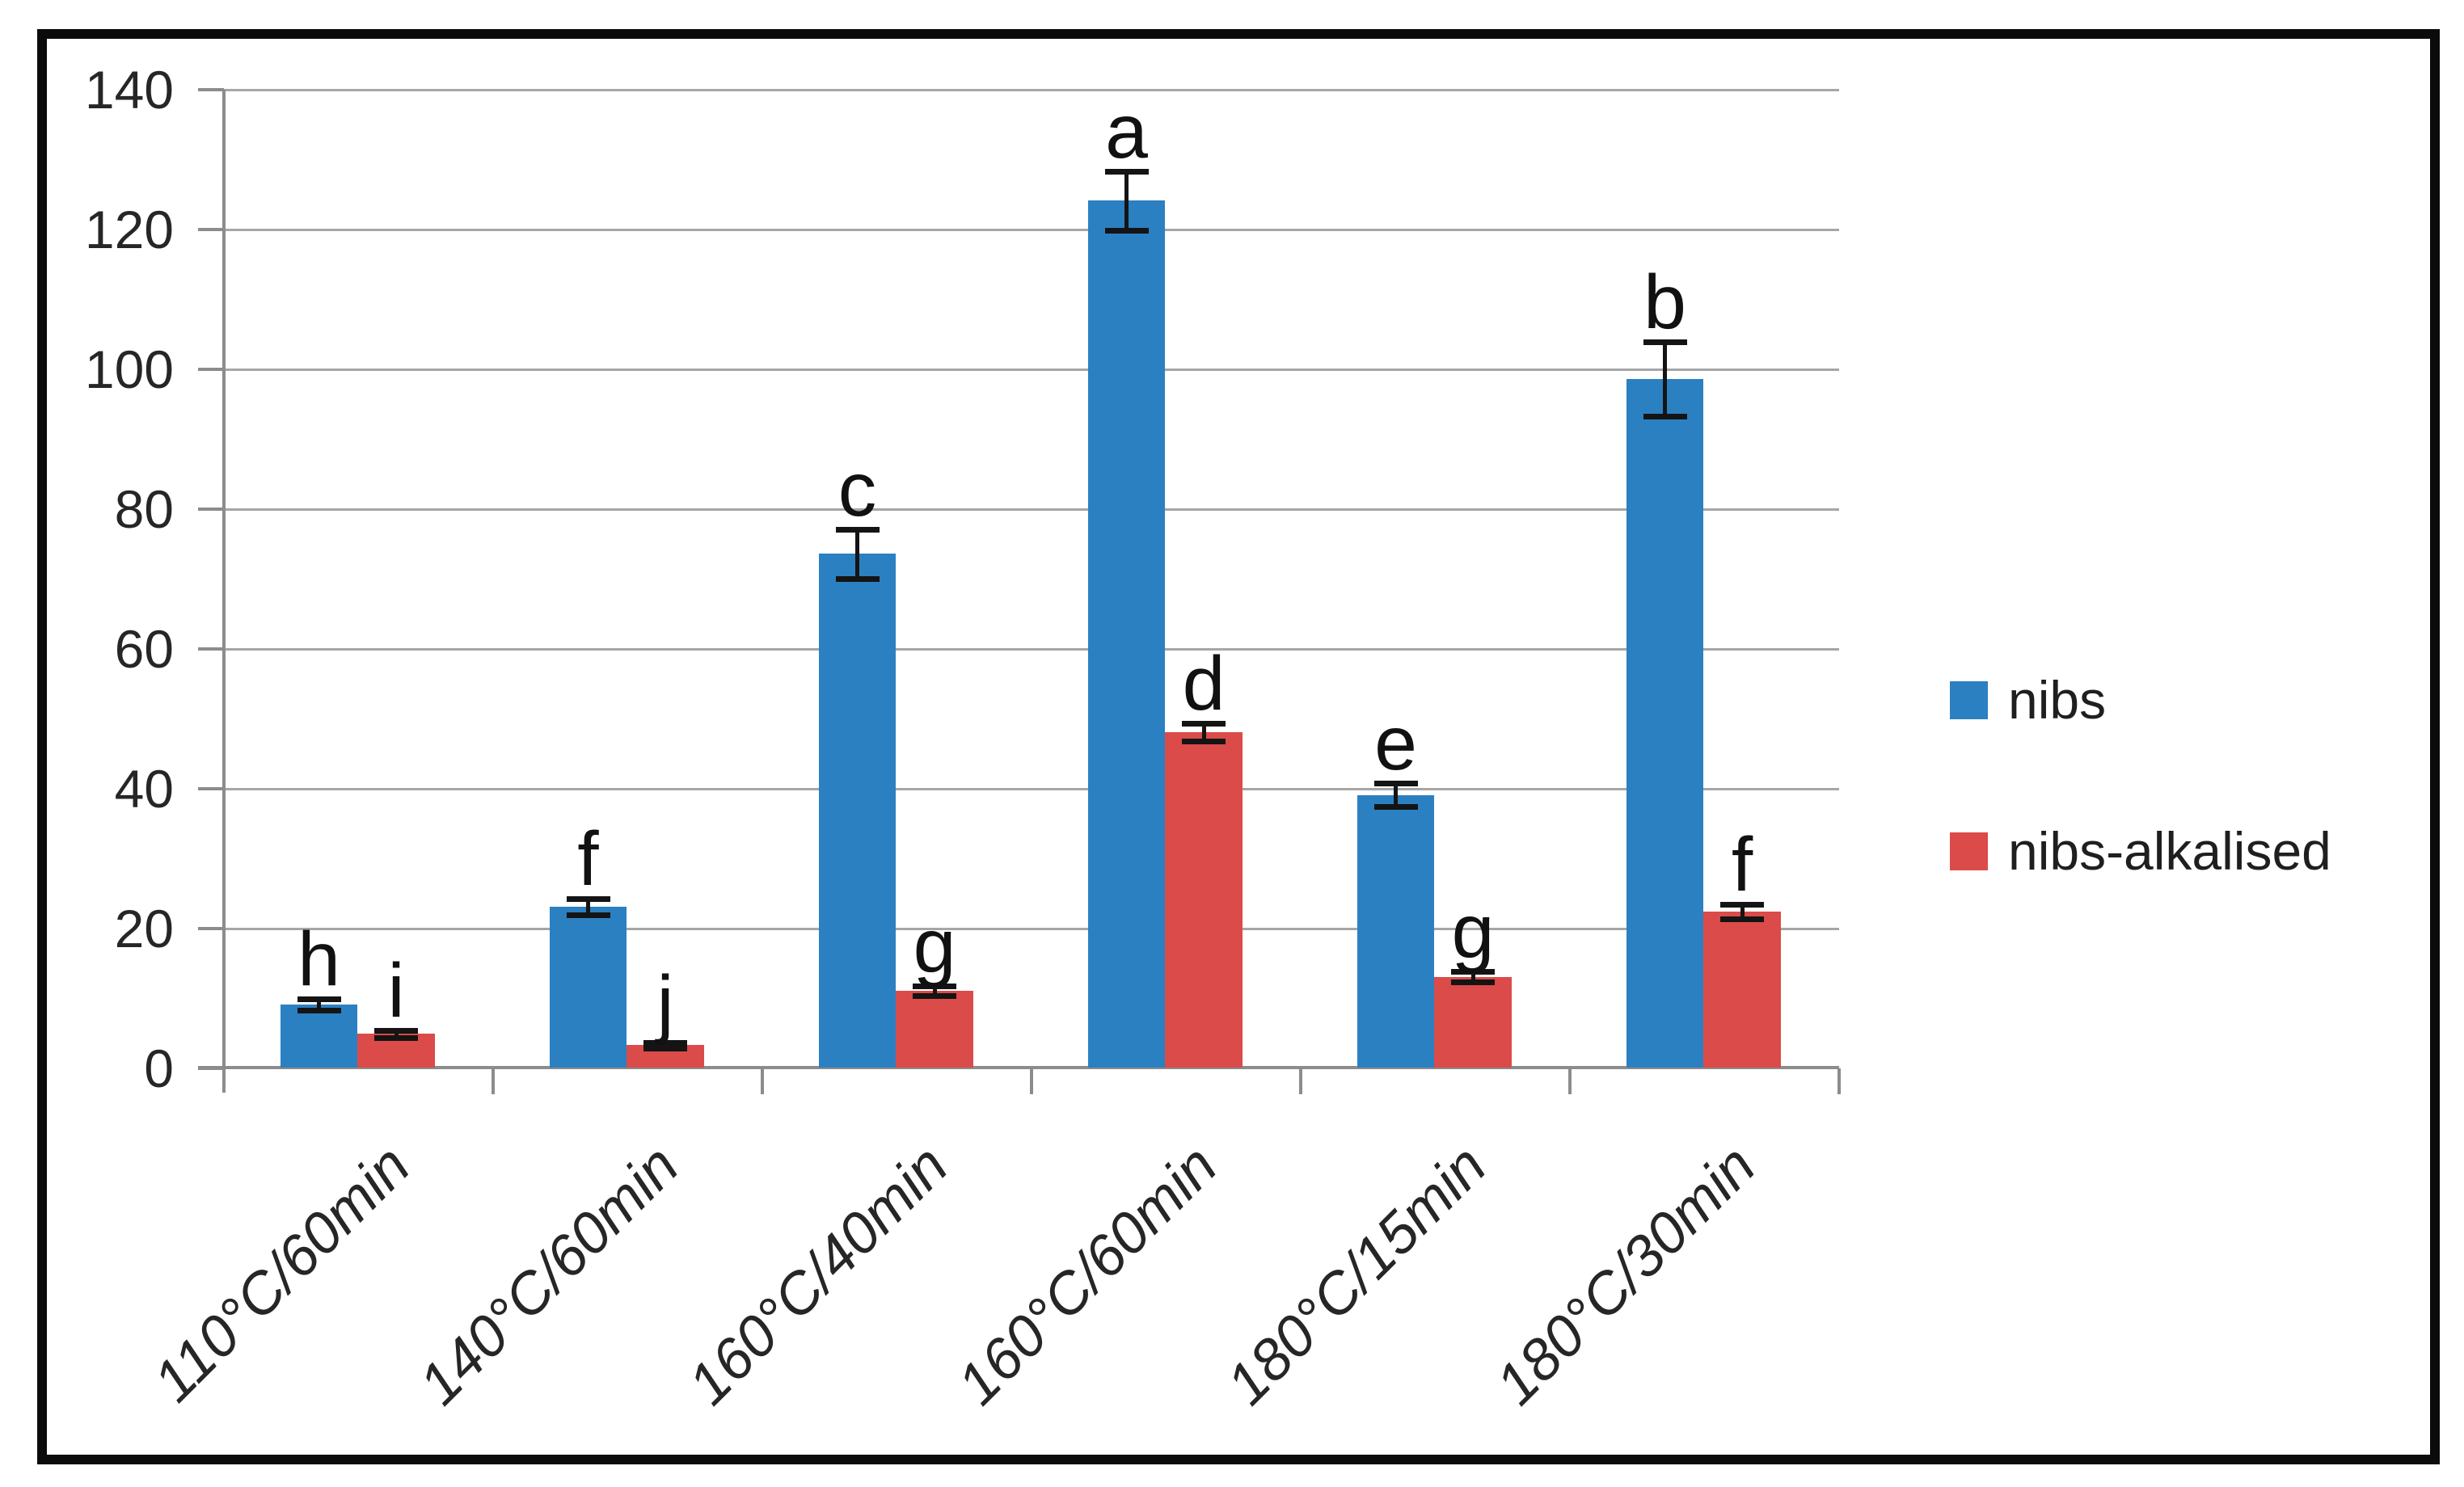 The image size is (2464, 1487). Describe the element at coordinates (144, 509) in the screenshot. I see `y-tick-label-80: 80` at that location.